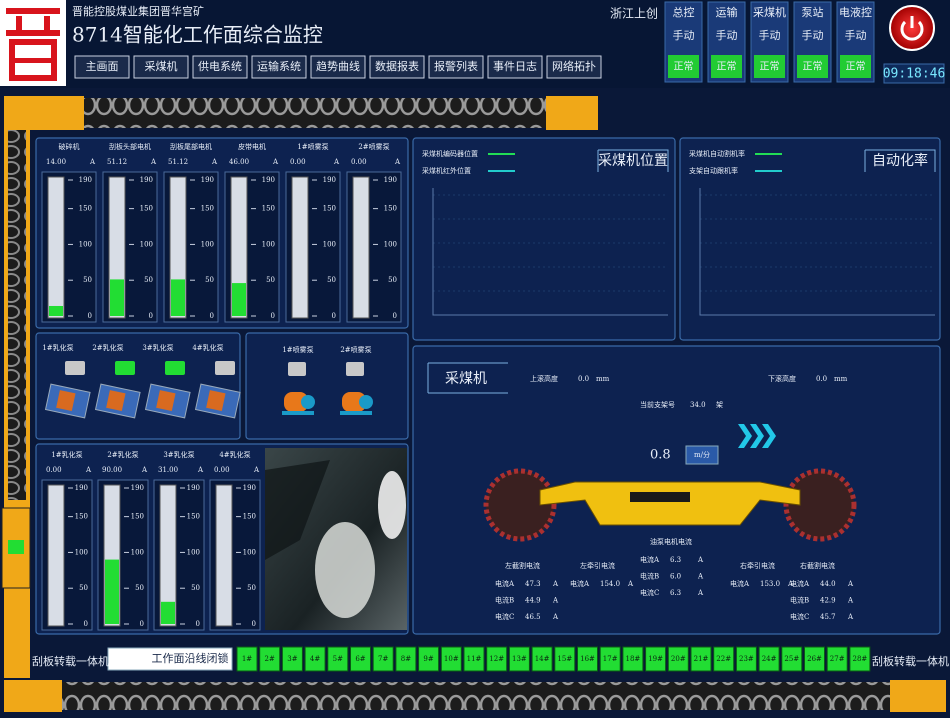 This screenshot has height=718, width=950. What do you see at coordinates (671, 541) in the screenshot?
I see `current-title: 油泵电机电流` at bounding box center [671, 541].